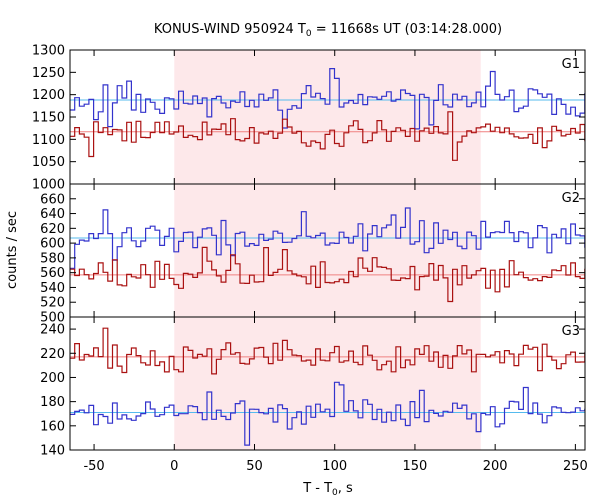 The width and height of the screenshot is (600, 500). Describe the element at coordinates (52, 288) in the screenshot. I see `panel-g2-ytick-label: 540` at that location.